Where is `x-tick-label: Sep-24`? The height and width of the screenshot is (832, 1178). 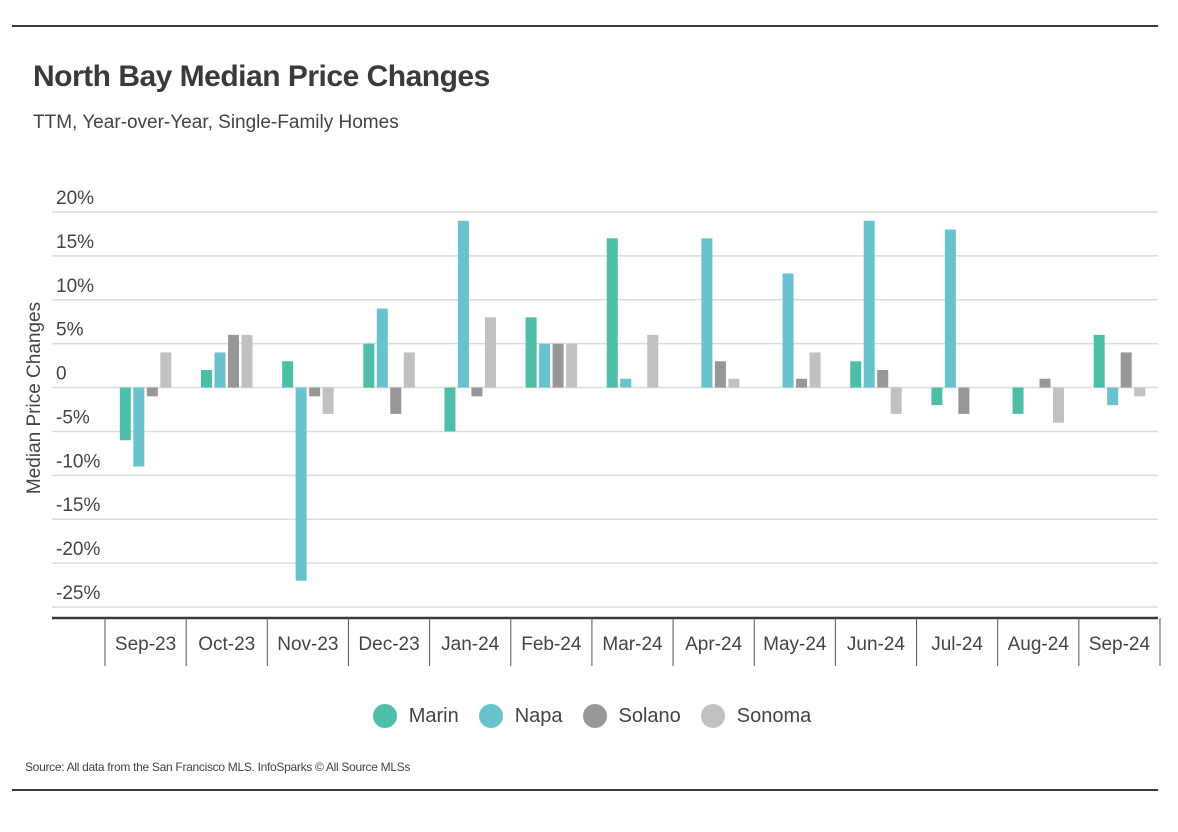
x-tick-label: Sep-24 is located at coordinates (1120, 644).